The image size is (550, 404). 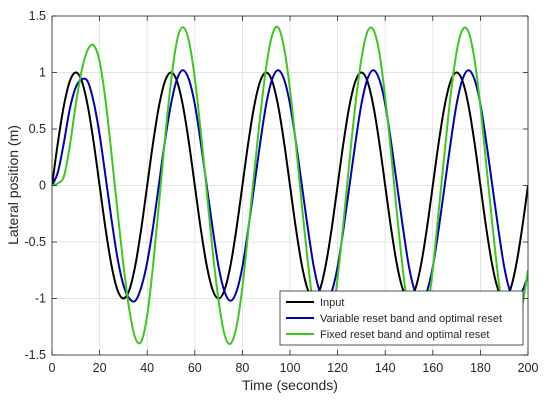 I want to click on legend-label-1: Input, so click(x=332, y=303).